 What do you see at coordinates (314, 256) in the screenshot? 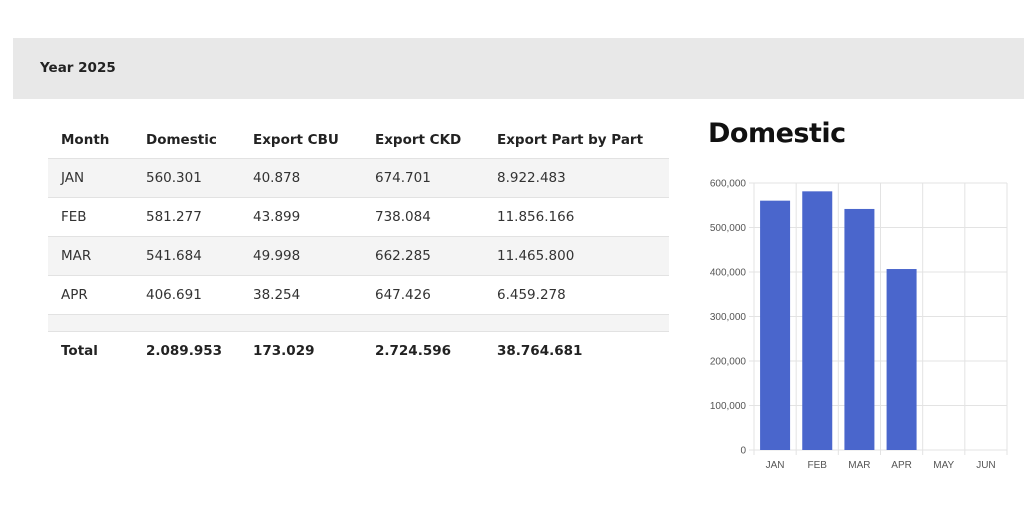
I see `cell-export-cbu: 49.998` at bounding box center [314, 256].